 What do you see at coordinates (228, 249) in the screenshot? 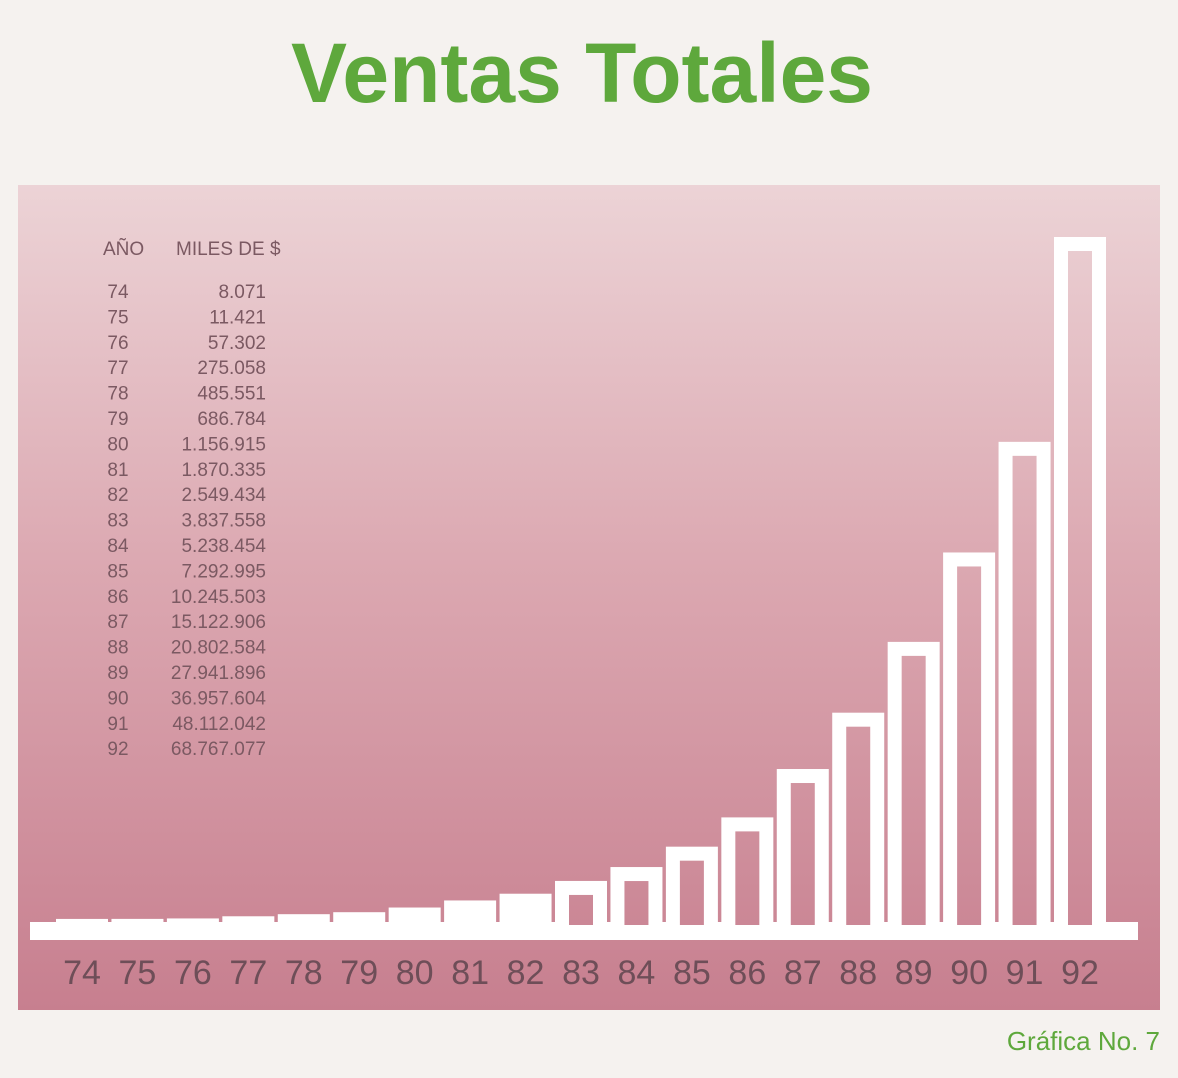
I see `table-header: MILES DE $` at bounding box center [228, 249].